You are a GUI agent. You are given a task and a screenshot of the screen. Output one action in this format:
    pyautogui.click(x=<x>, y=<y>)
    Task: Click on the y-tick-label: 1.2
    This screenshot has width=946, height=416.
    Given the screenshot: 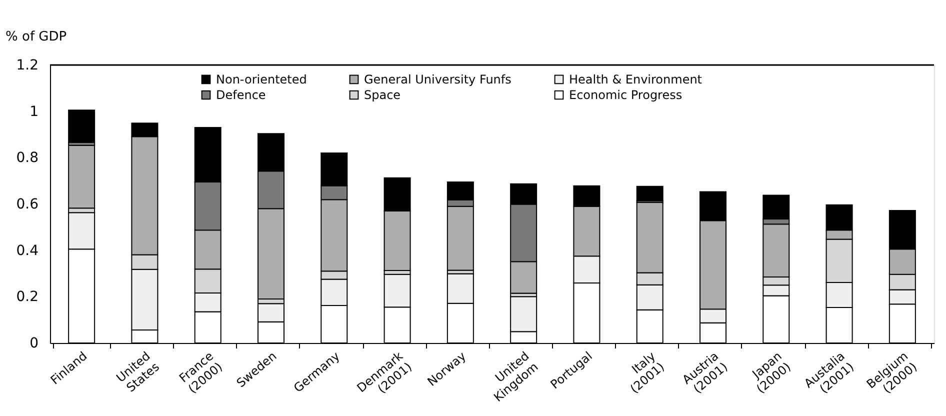 What is the action you would take?
    pyautogui.click(x=27, y=66)
    